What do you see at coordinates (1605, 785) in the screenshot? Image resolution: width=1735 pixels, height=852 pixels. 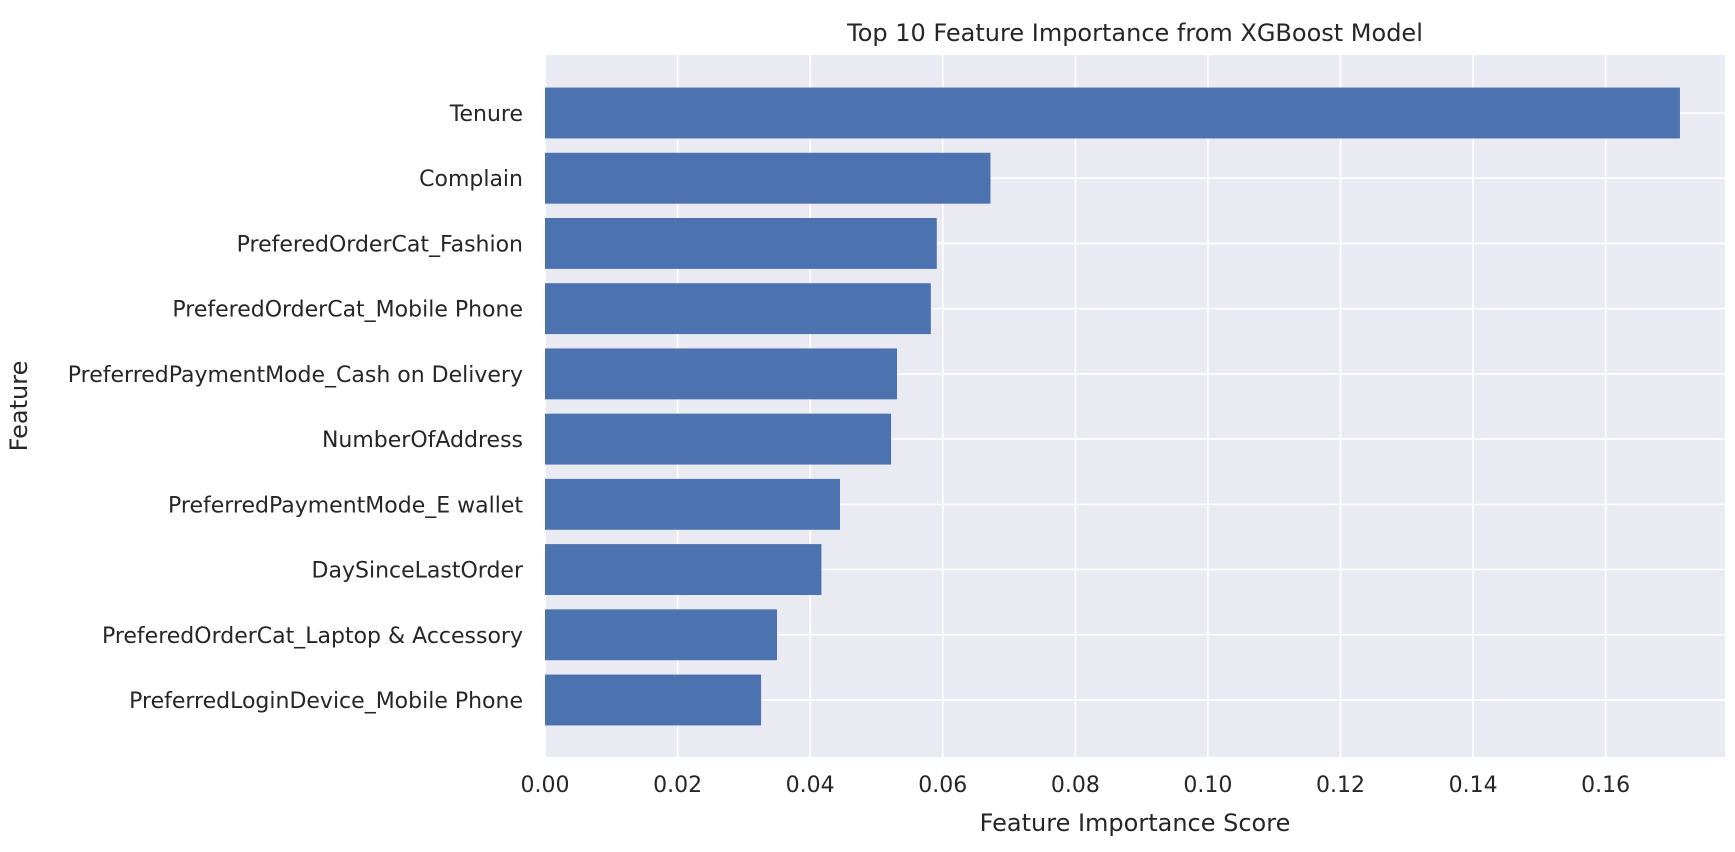 I see `x-tick-label: 0.16` at bounding box center [1605, 785].